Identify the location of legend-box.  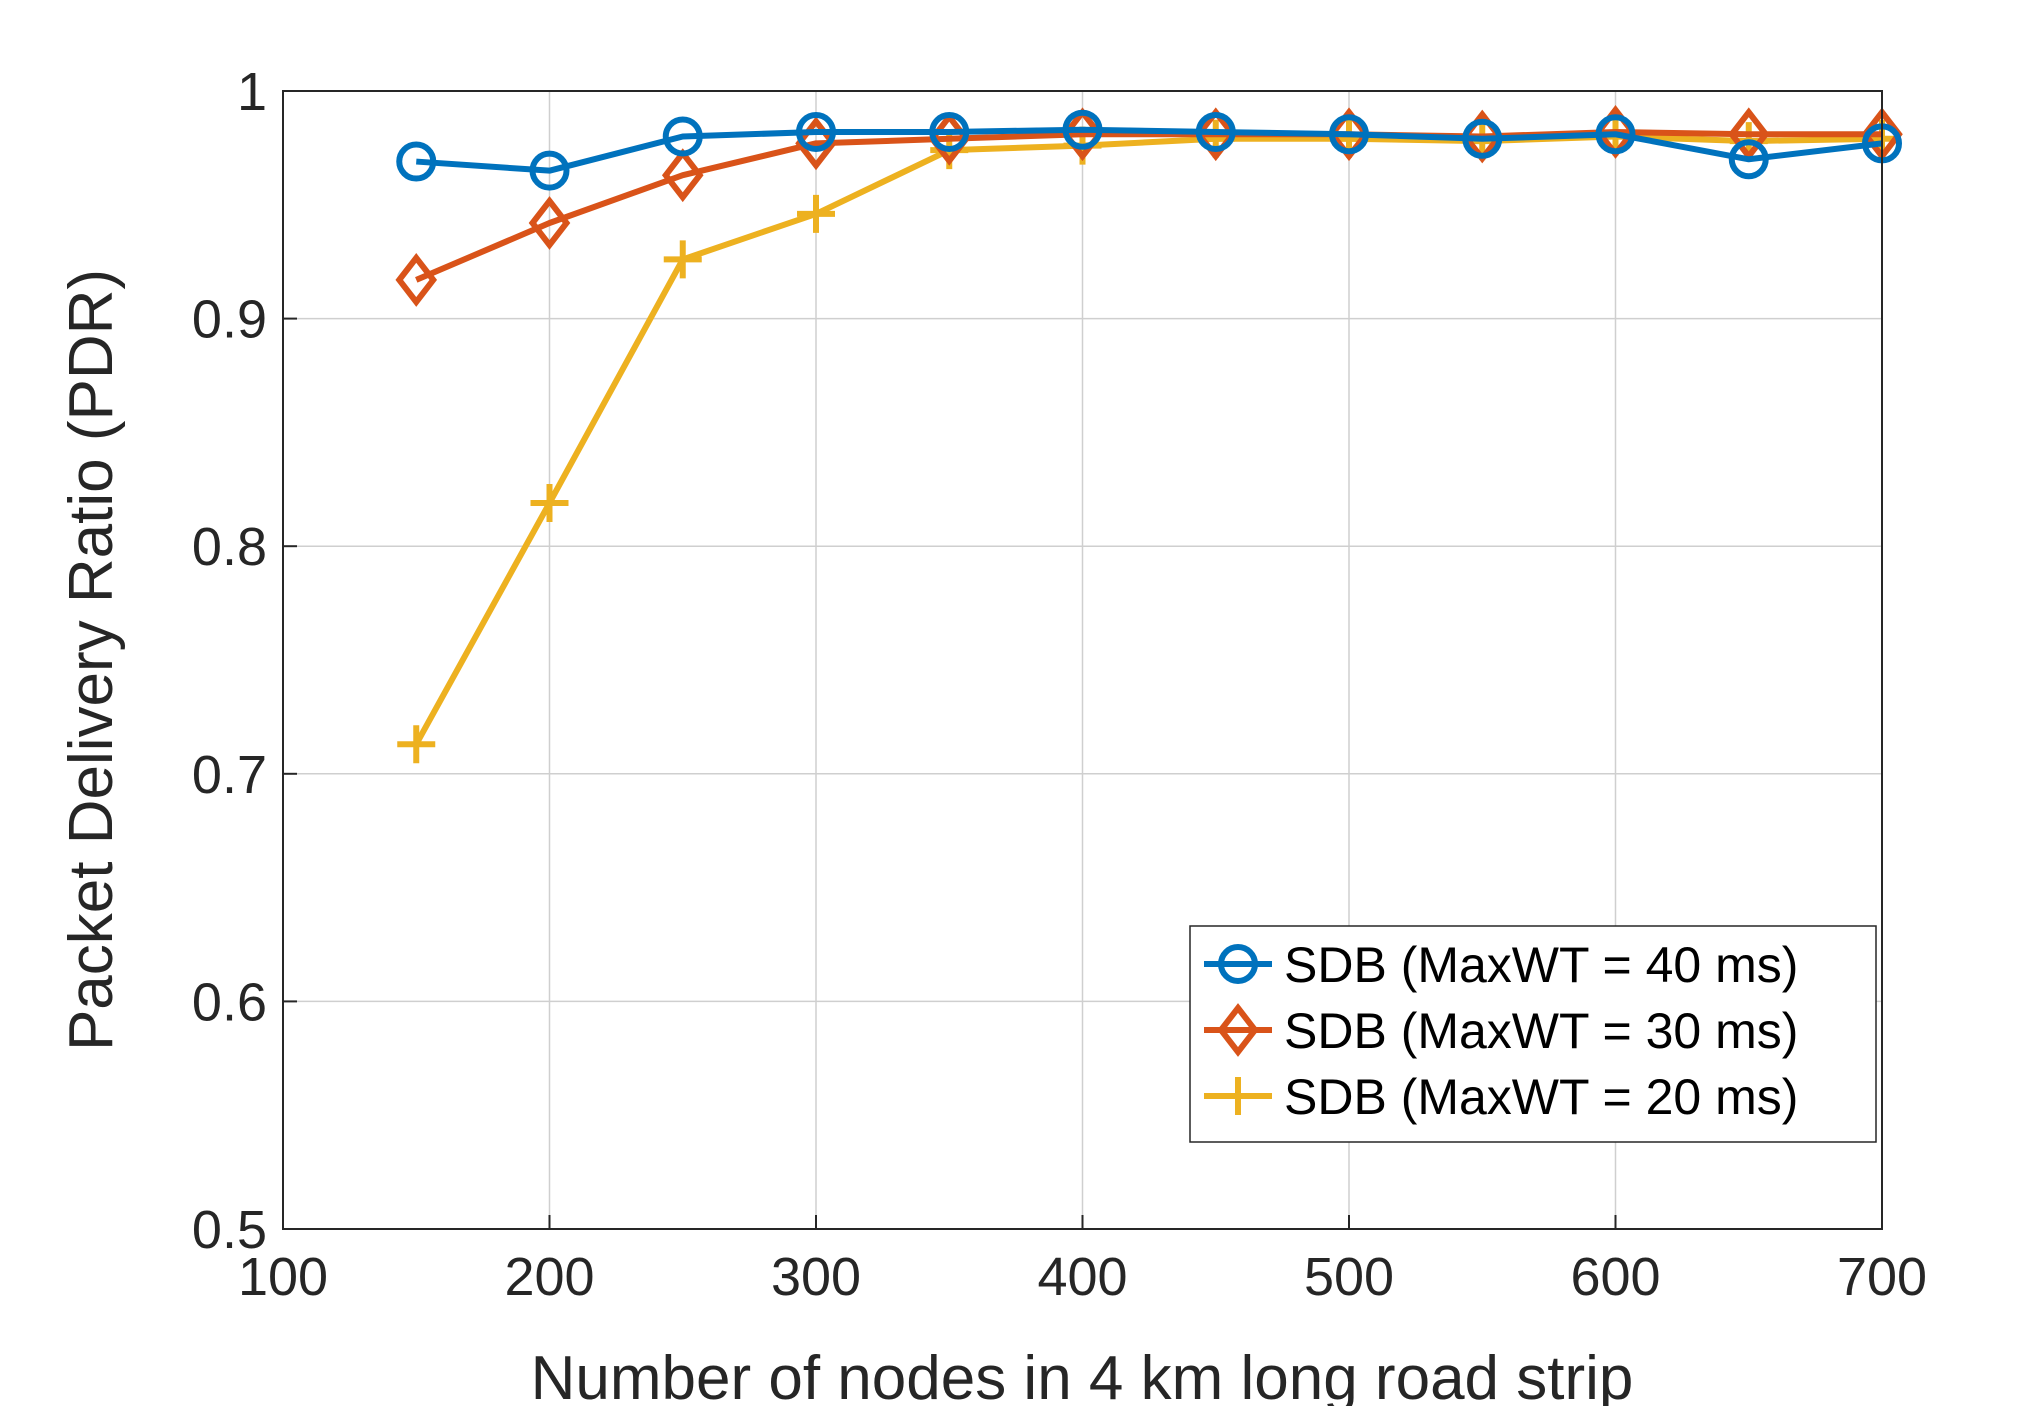
(1533, 1034).